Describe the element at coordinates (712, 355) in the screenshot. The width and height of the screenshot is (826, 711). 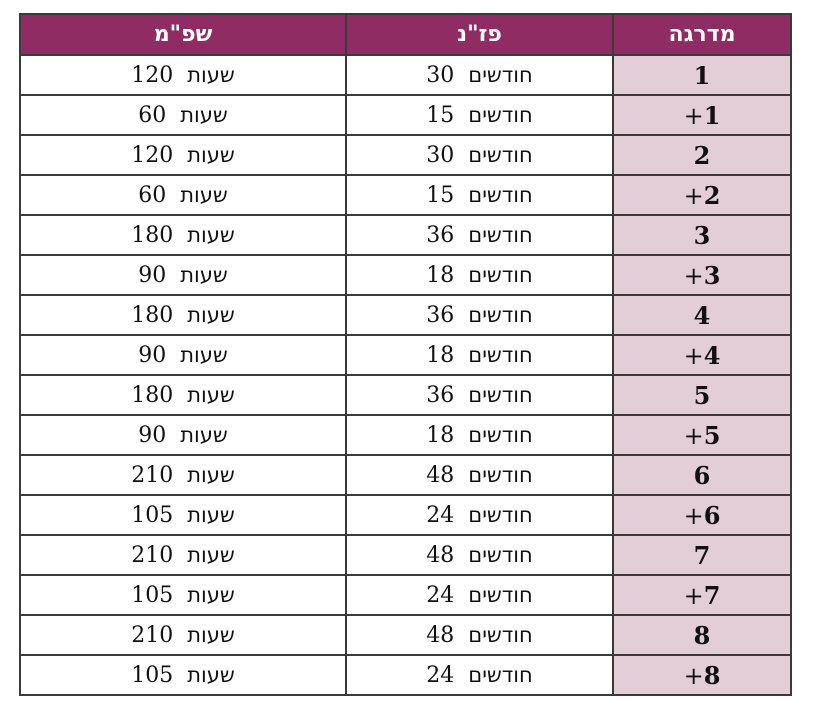
I see `level-number: 4` at that location.